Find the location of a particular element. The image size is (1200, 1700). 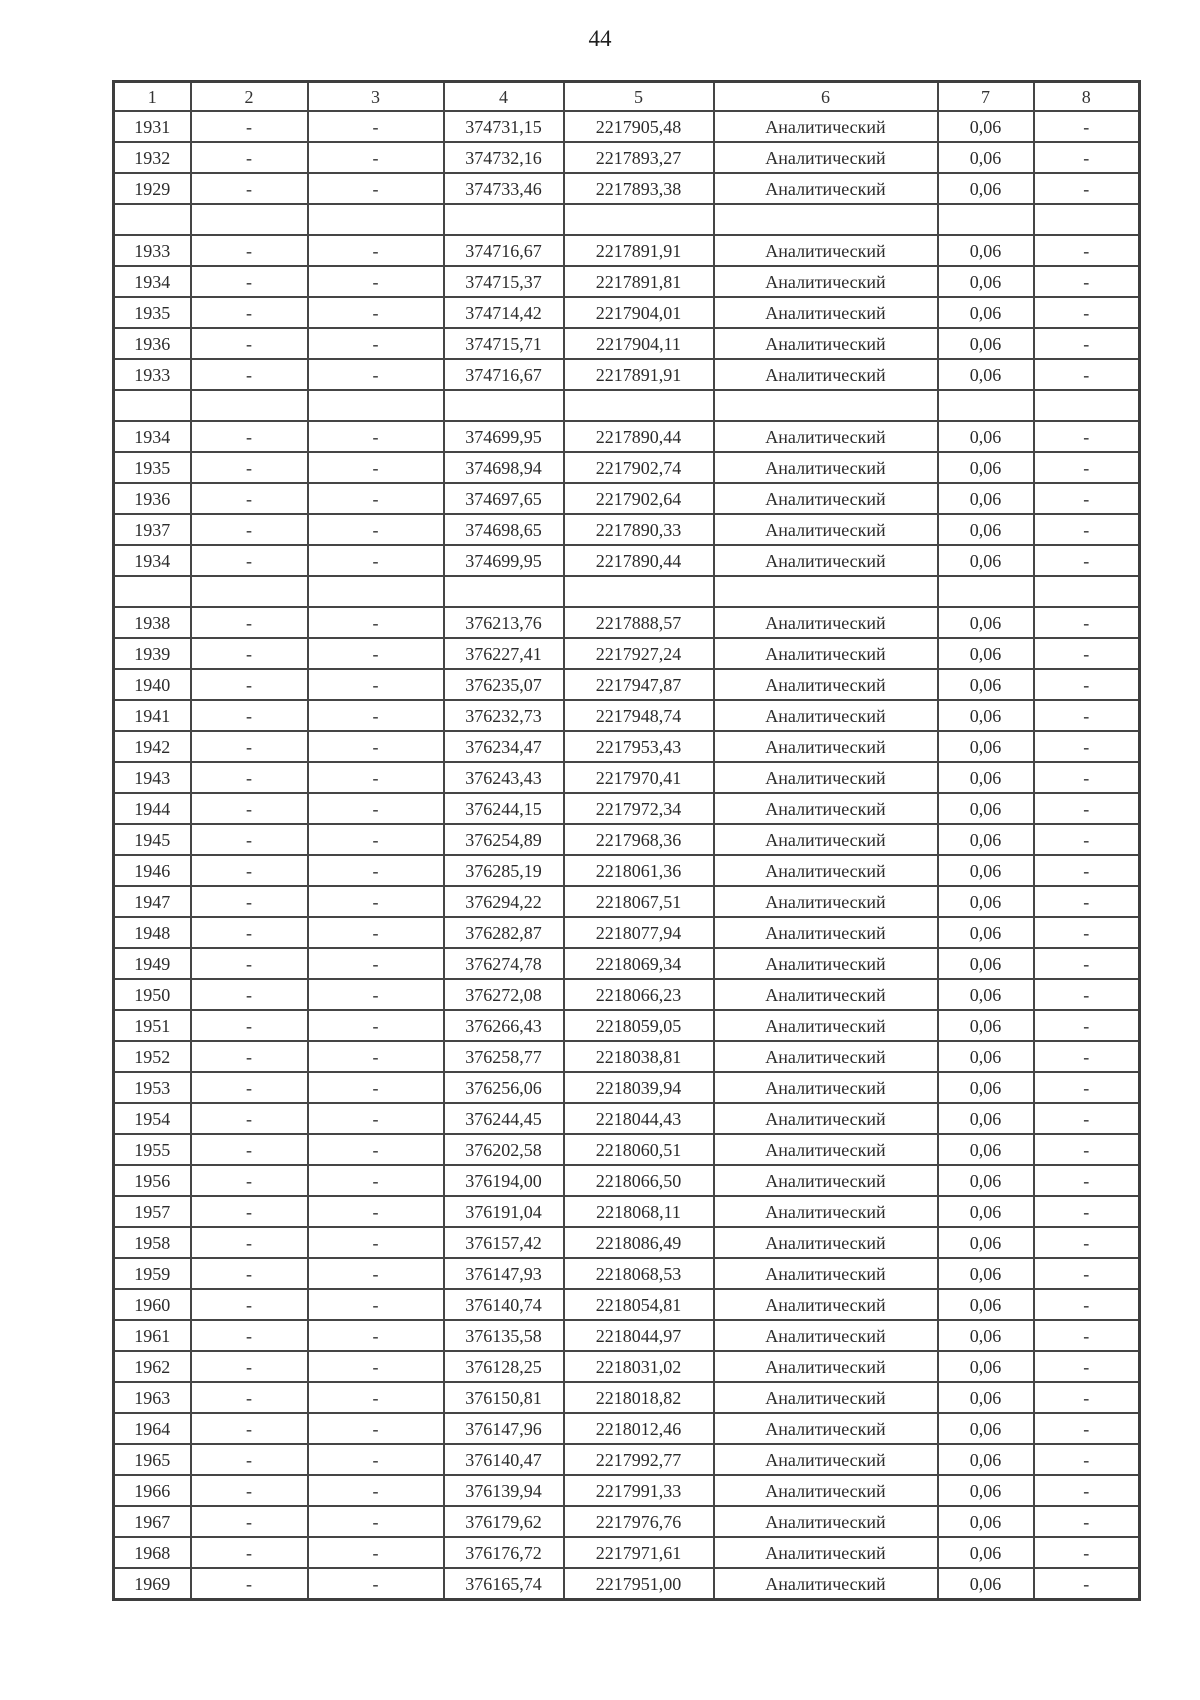

table-cell: 374698,65 is located at coordinates (503, 529).